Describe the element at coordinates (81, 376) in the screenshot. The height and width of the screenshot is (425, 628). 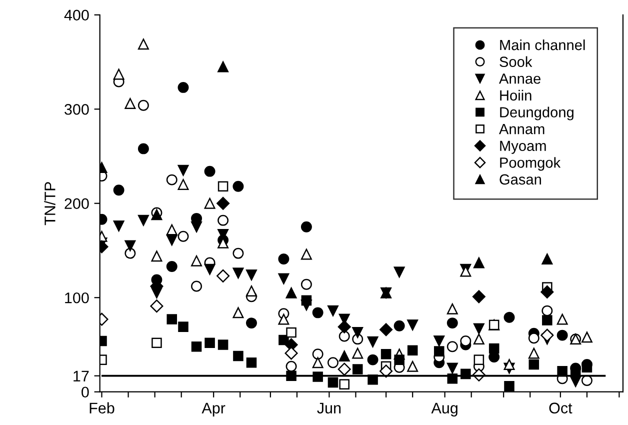
I see `y-tick-label: 17` at that location.